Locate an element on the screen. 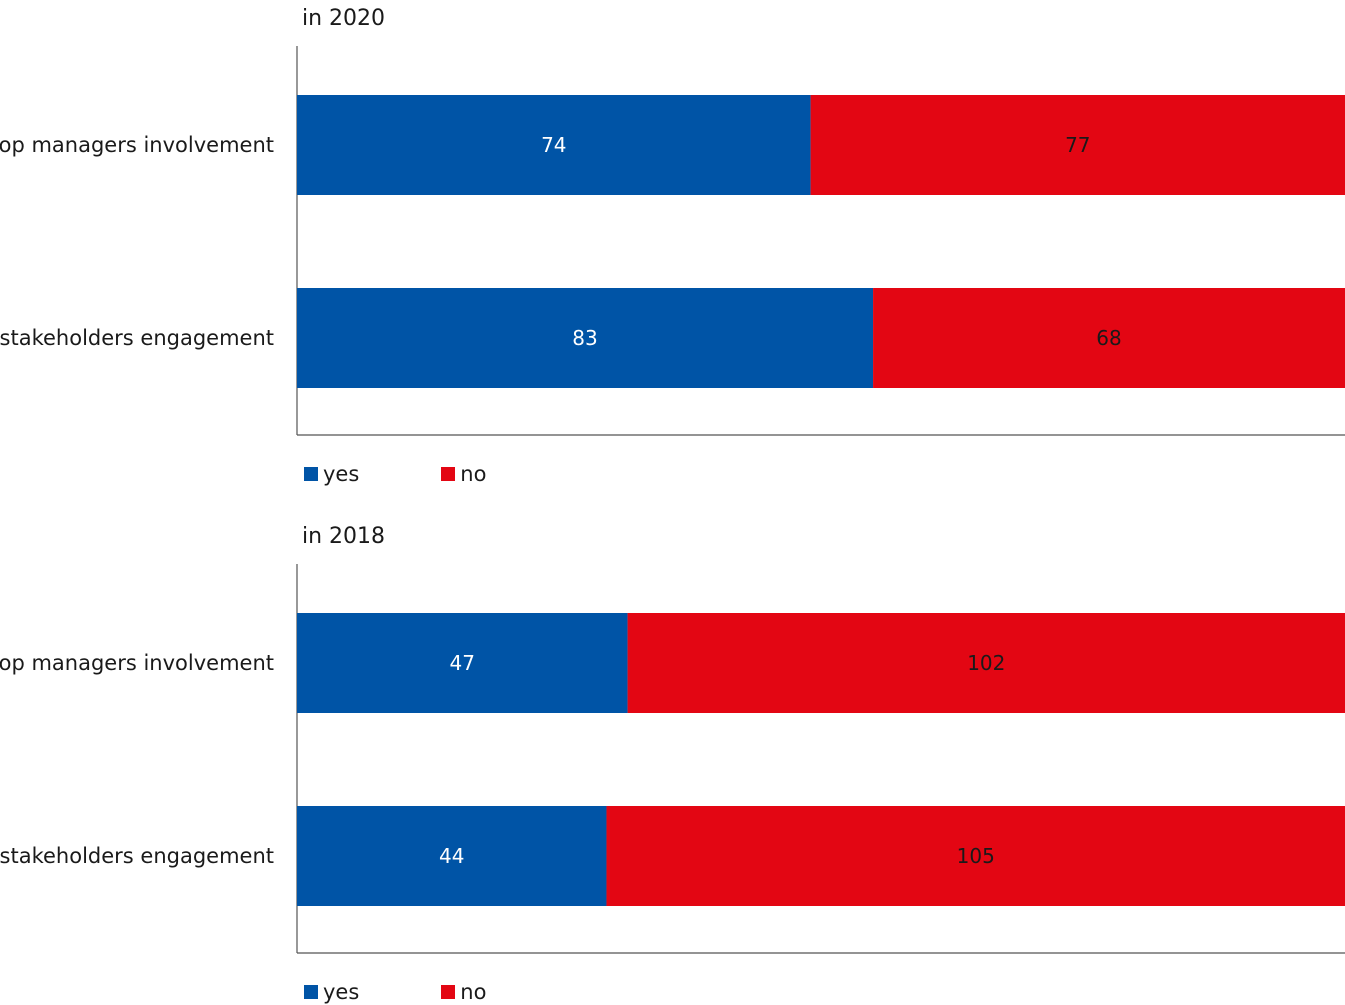  data-label-yes: 47 is located at coordinates (462, 663).